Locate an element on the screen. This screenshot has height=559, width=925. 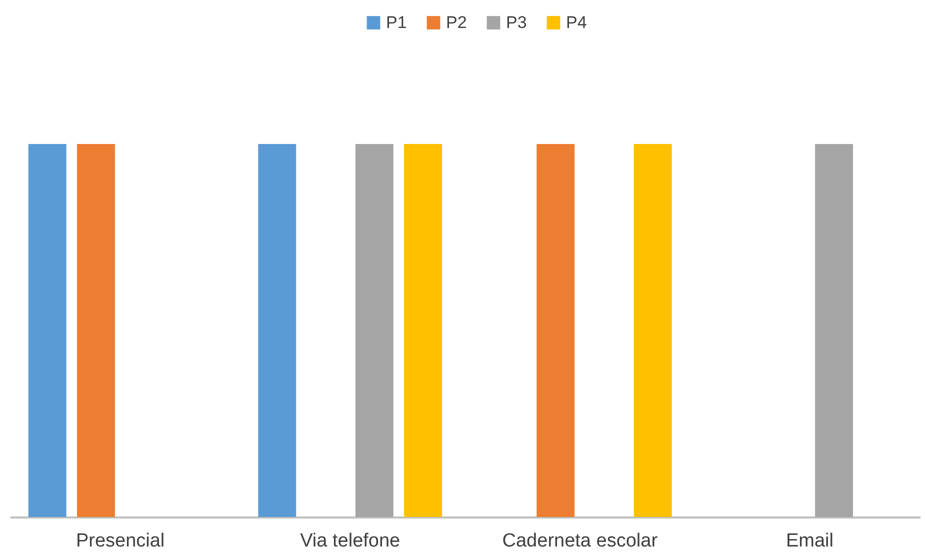
legend-label: P2 is located at coordinates (456, 22).